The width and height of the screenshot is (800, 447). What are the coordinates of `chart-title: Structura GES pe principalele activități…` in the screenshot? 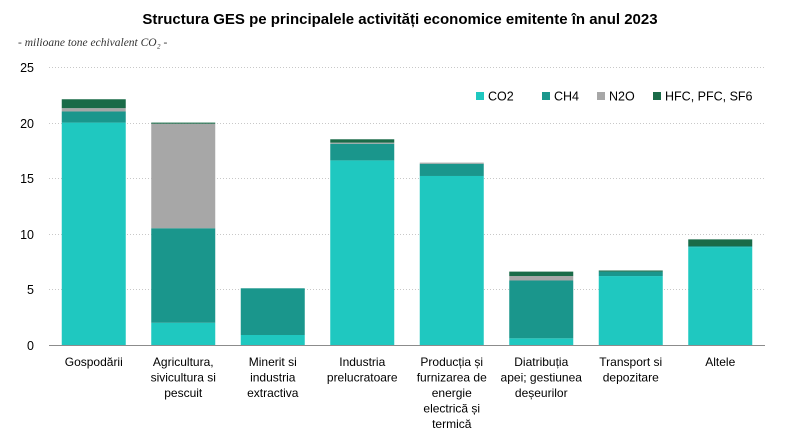 It's located at (399, 19).